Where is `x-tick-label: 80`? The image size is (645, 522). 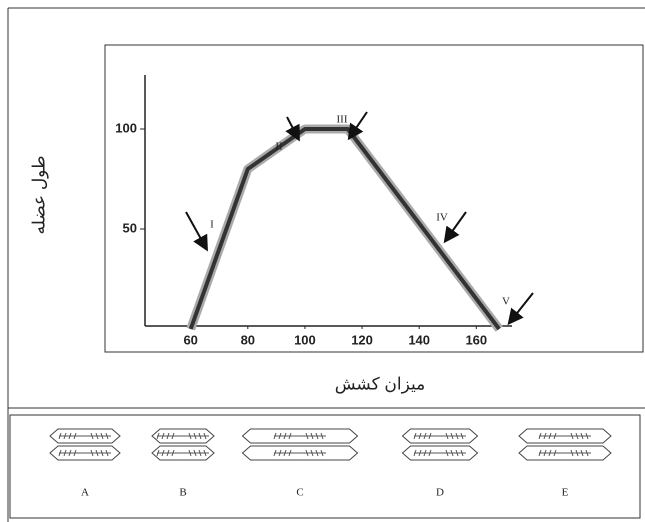
x-tick-label: 80 is located at coordinates (248, 339).